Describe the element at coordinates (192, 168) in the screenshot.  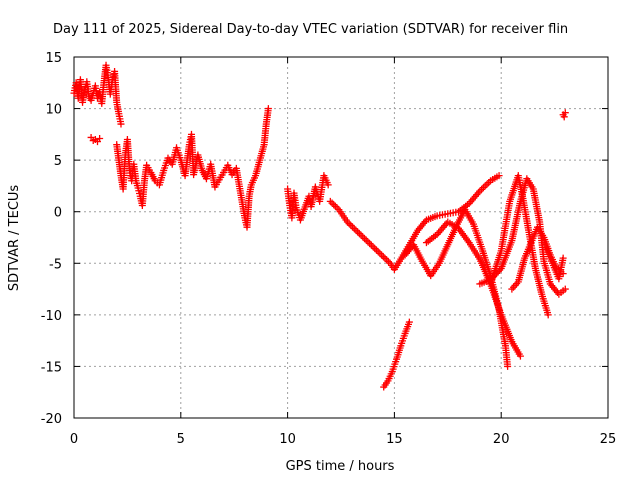
I see `series-morning-decline` at that location.